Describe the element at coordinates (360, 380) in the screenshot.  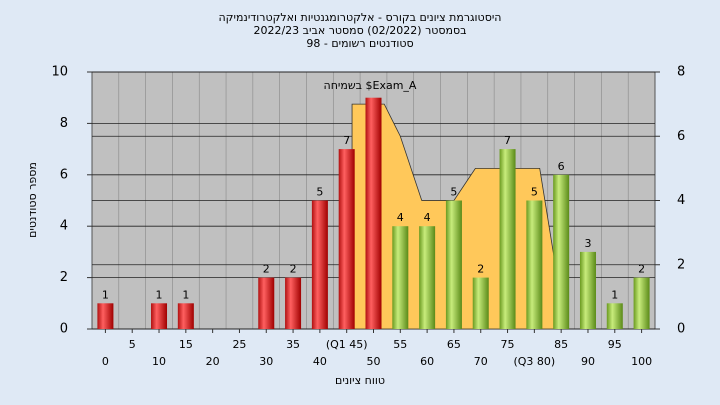
I see `x-axis-label: טווח ציונים` at that location.